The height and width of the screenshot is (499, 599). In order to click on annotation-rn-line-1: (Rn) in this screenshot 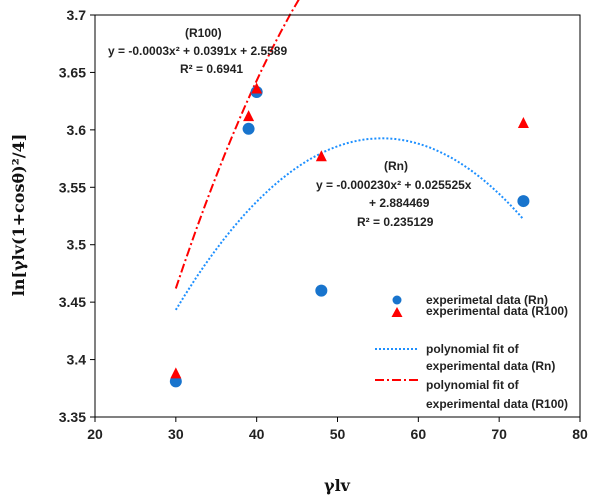, I will do `click(396, 166)`.